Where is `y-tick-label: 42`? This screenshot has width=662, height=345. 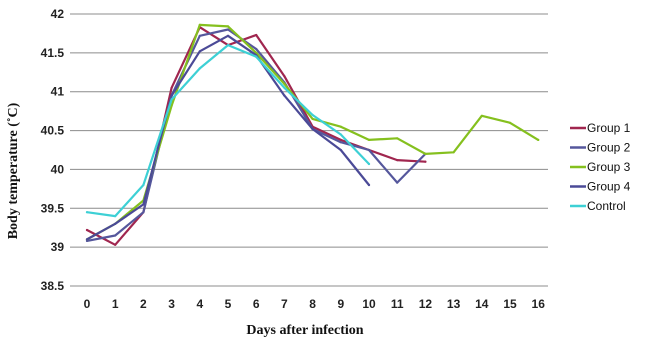
y-tick-label: 42 is located at coordinates (58, 14).